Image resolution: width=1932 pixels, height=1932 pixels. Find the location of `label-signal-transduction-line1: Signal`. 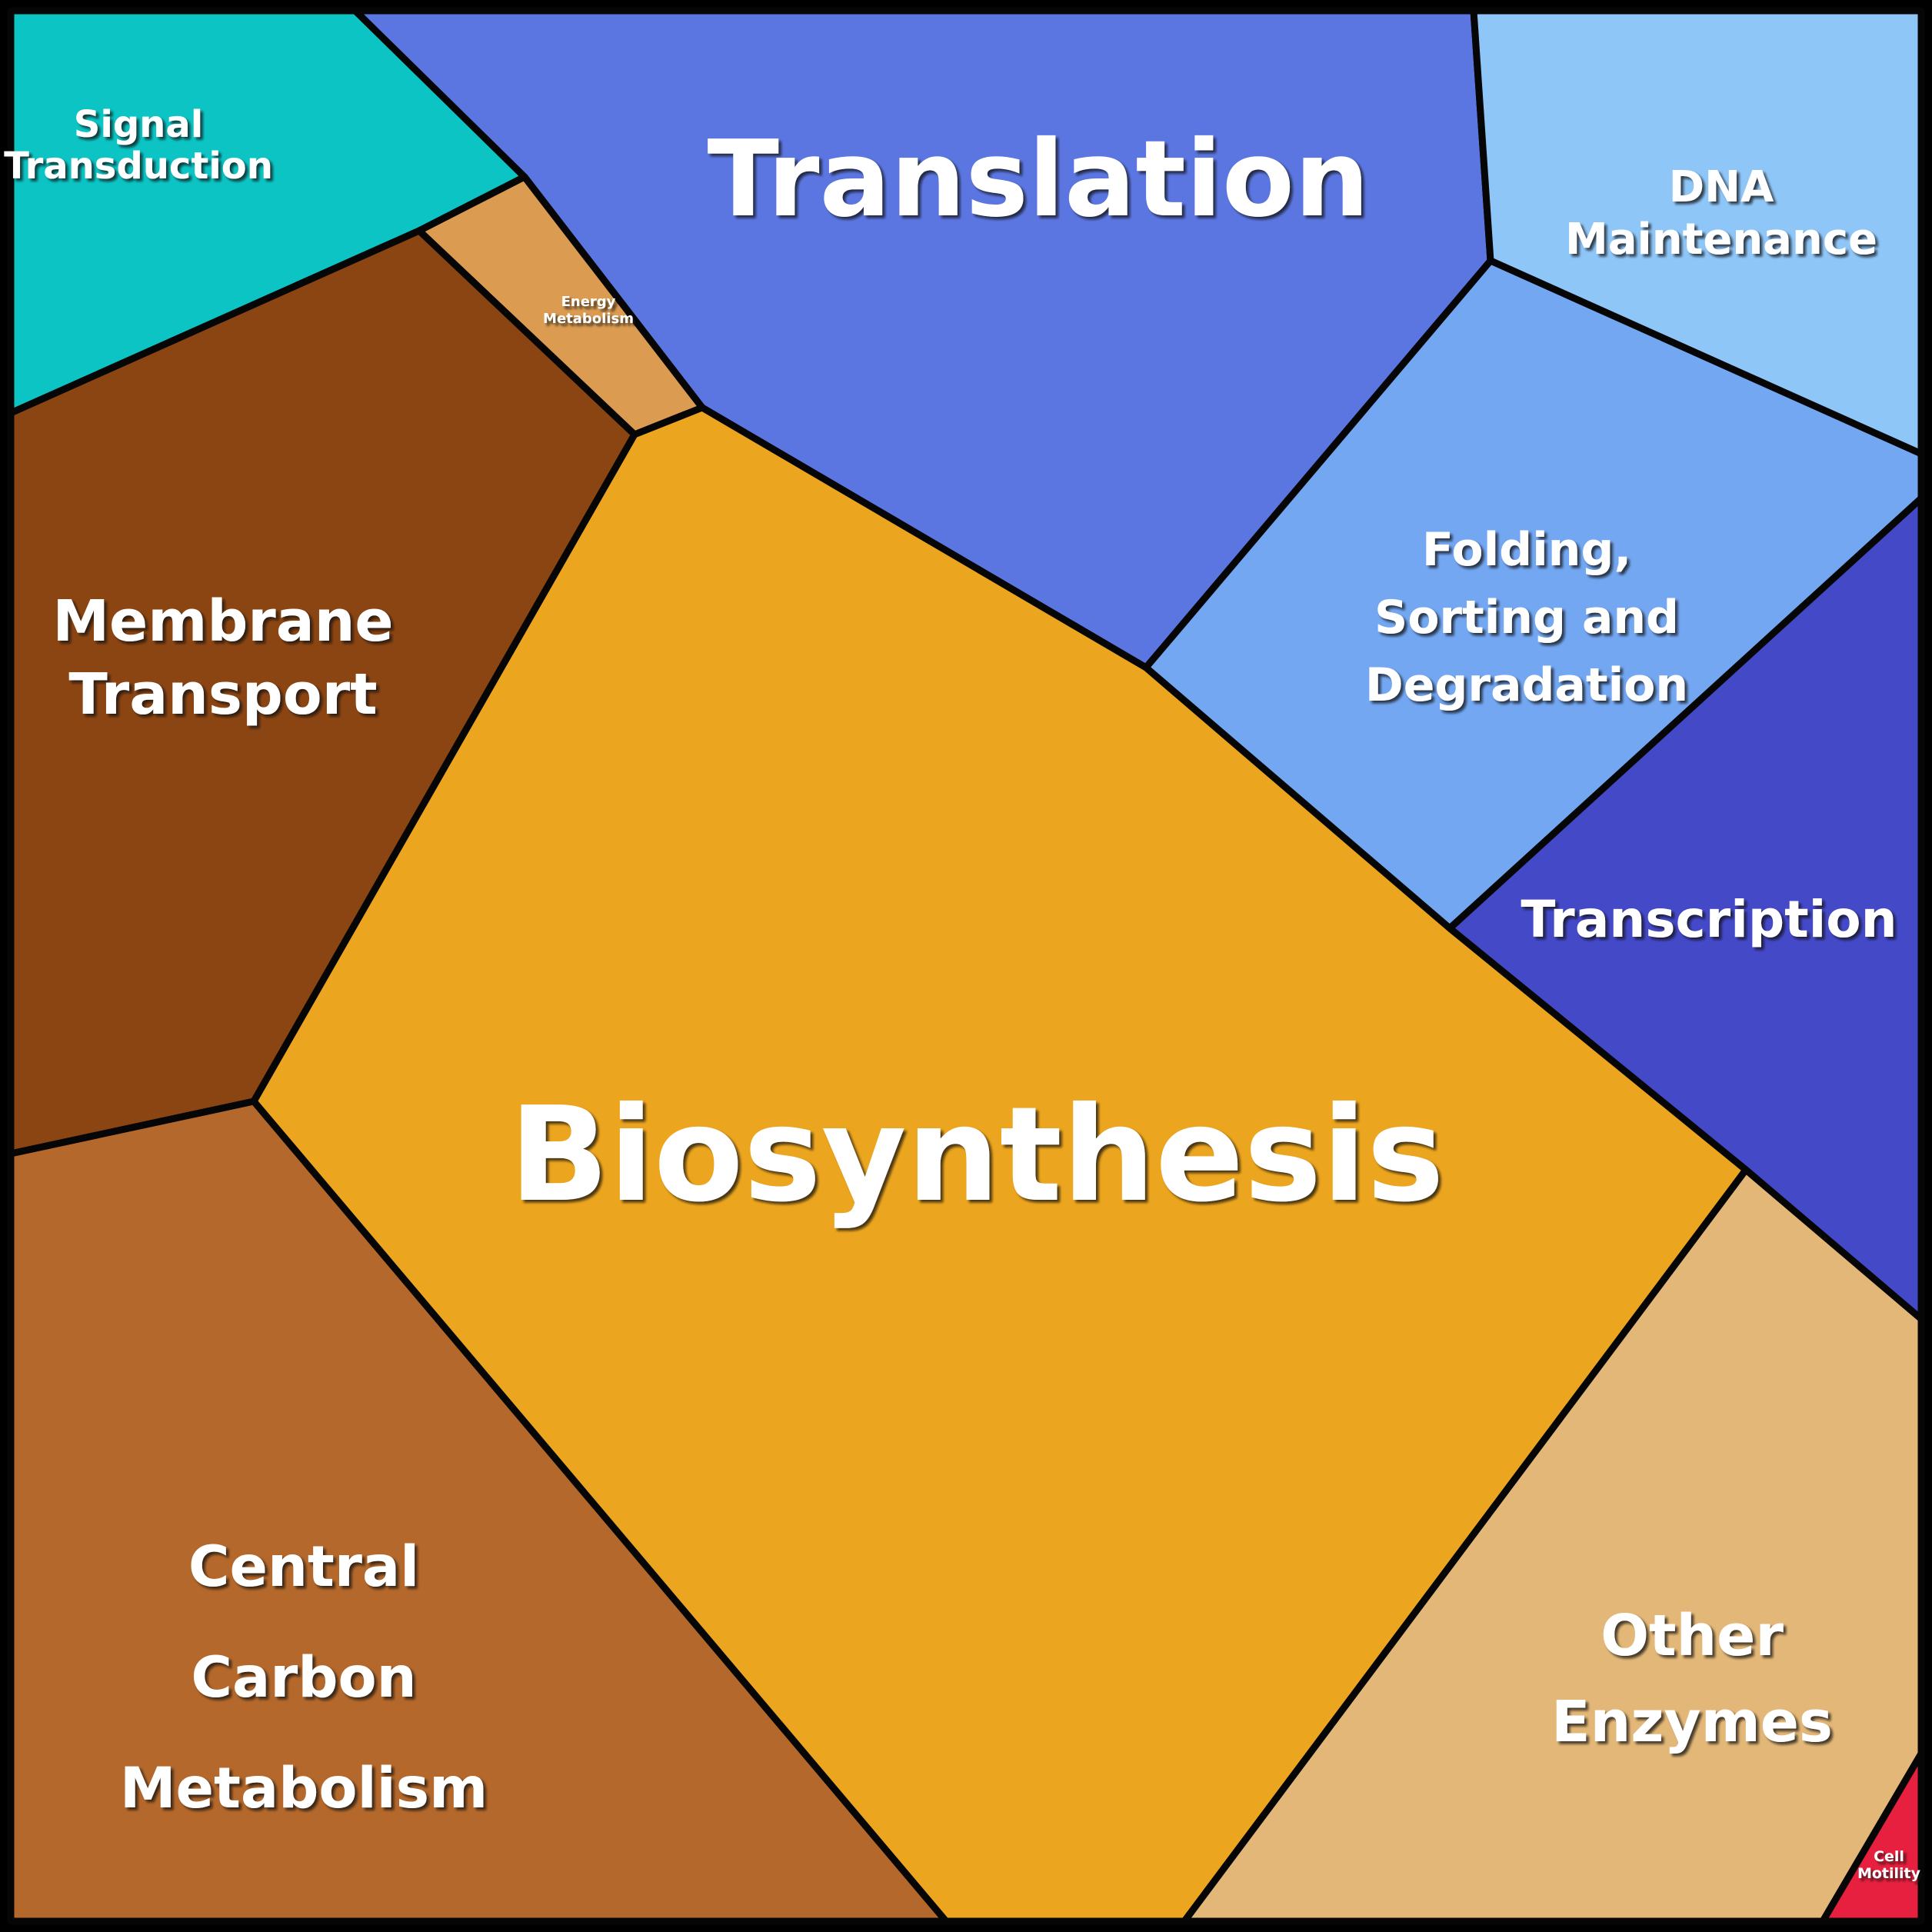

label-signal-transduction-line1: Signal is located at coordinates (138, 124).